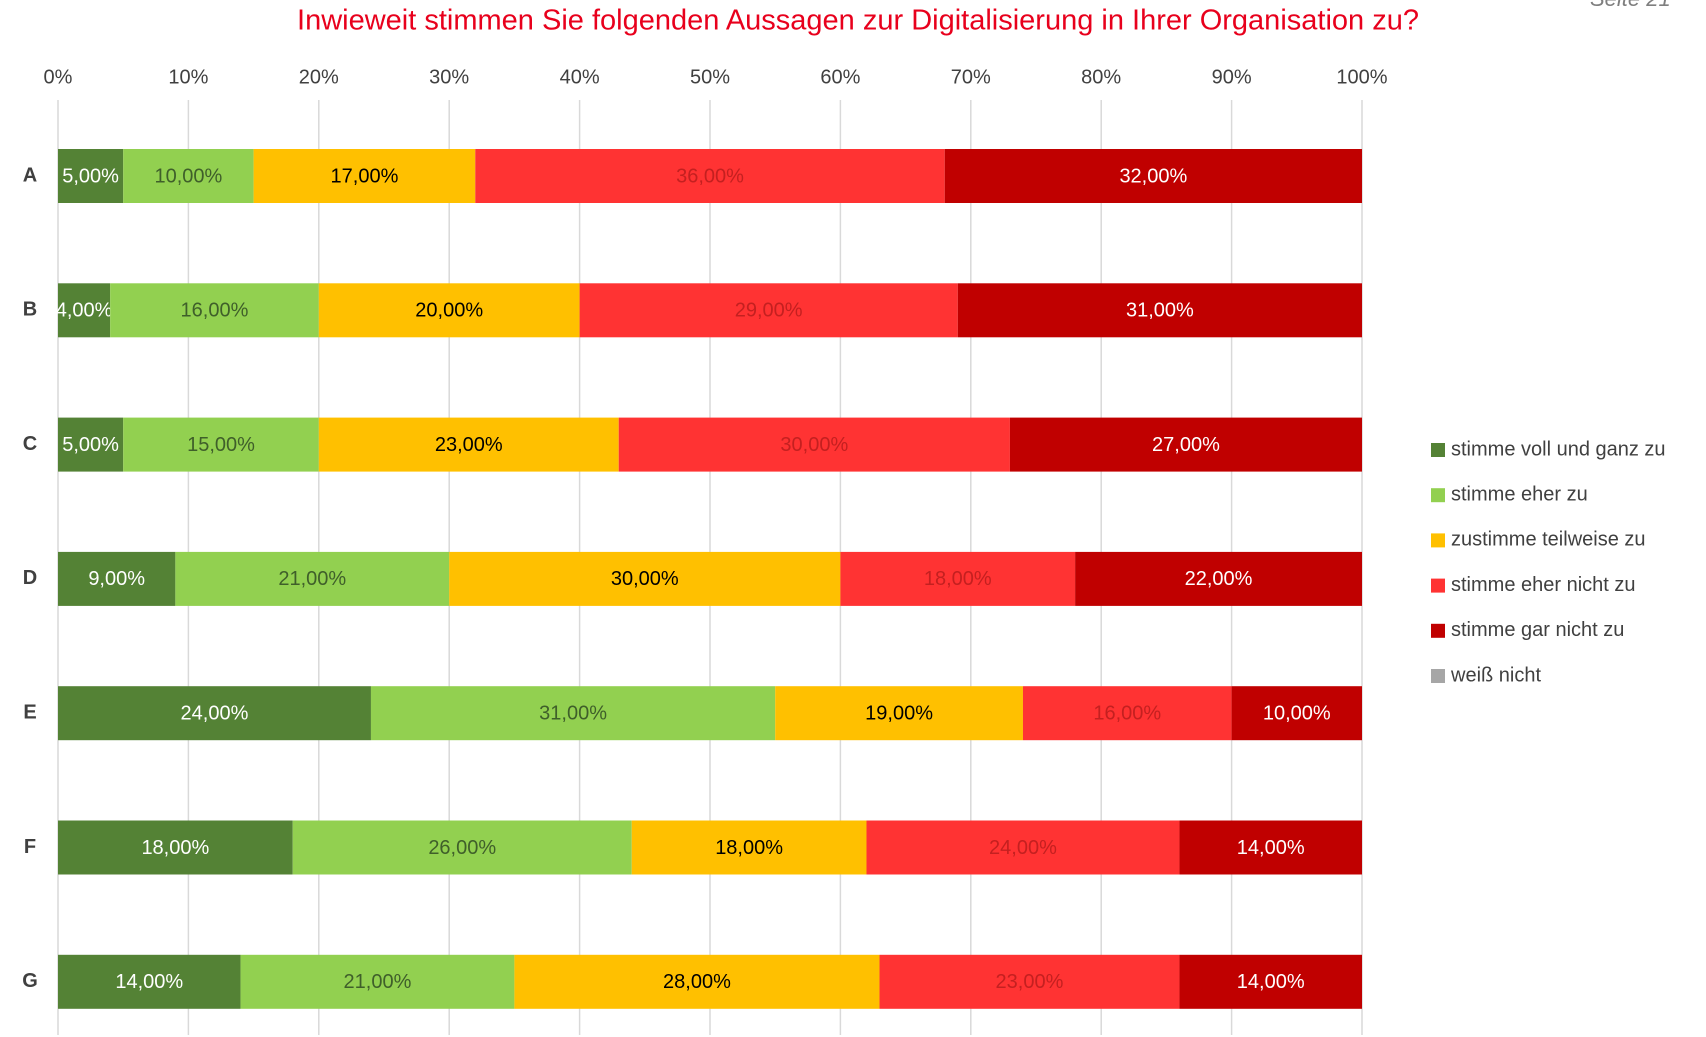 Image resolution: width=1706 pixels, height=1037 pixels. I want to click on value-label: 4,00%, so click(84, 311).